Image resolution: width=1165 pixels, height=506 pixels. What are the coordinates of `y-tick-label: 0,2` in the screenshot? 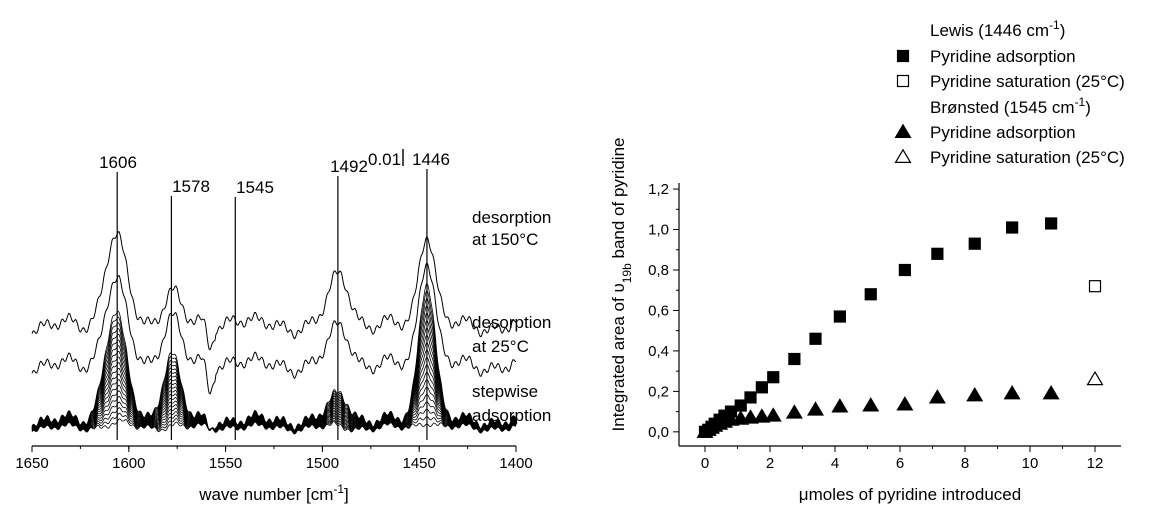 It's located at (658, 391).